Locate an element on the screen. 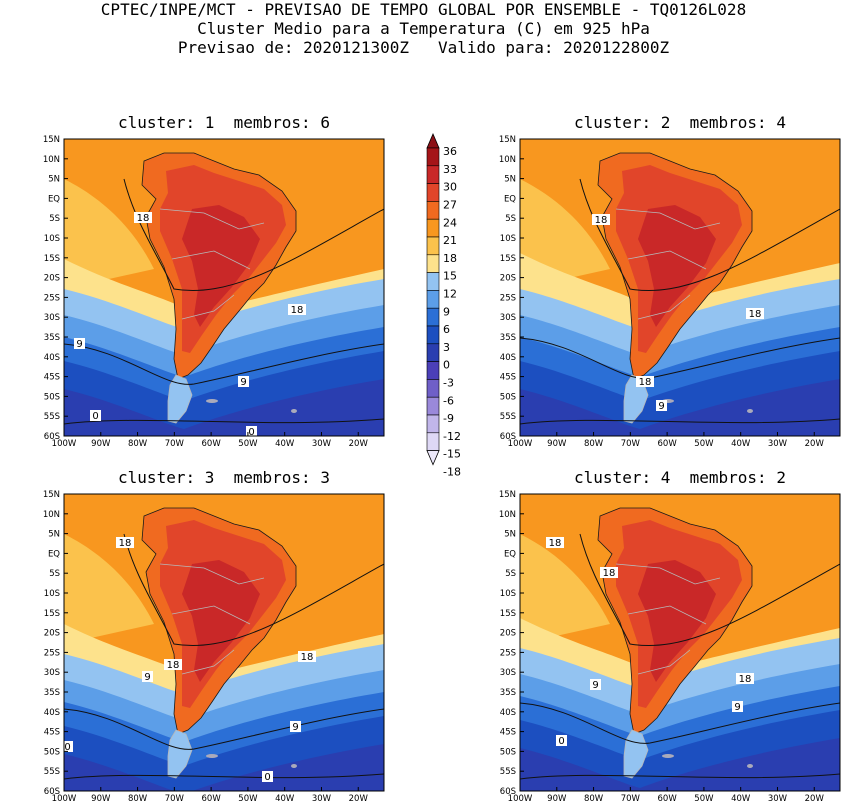  colorbar-label: -6 is located at coordinates (448, 400).